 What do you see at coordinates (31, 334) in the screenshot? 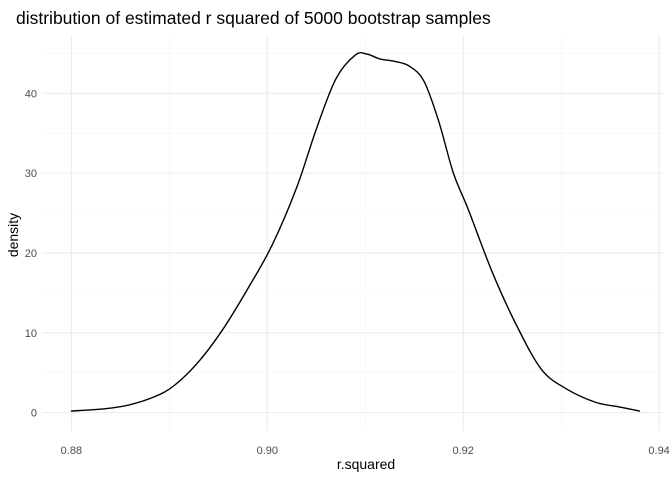
I see `y-tick-label: 10` at bounding box center [31, 334].